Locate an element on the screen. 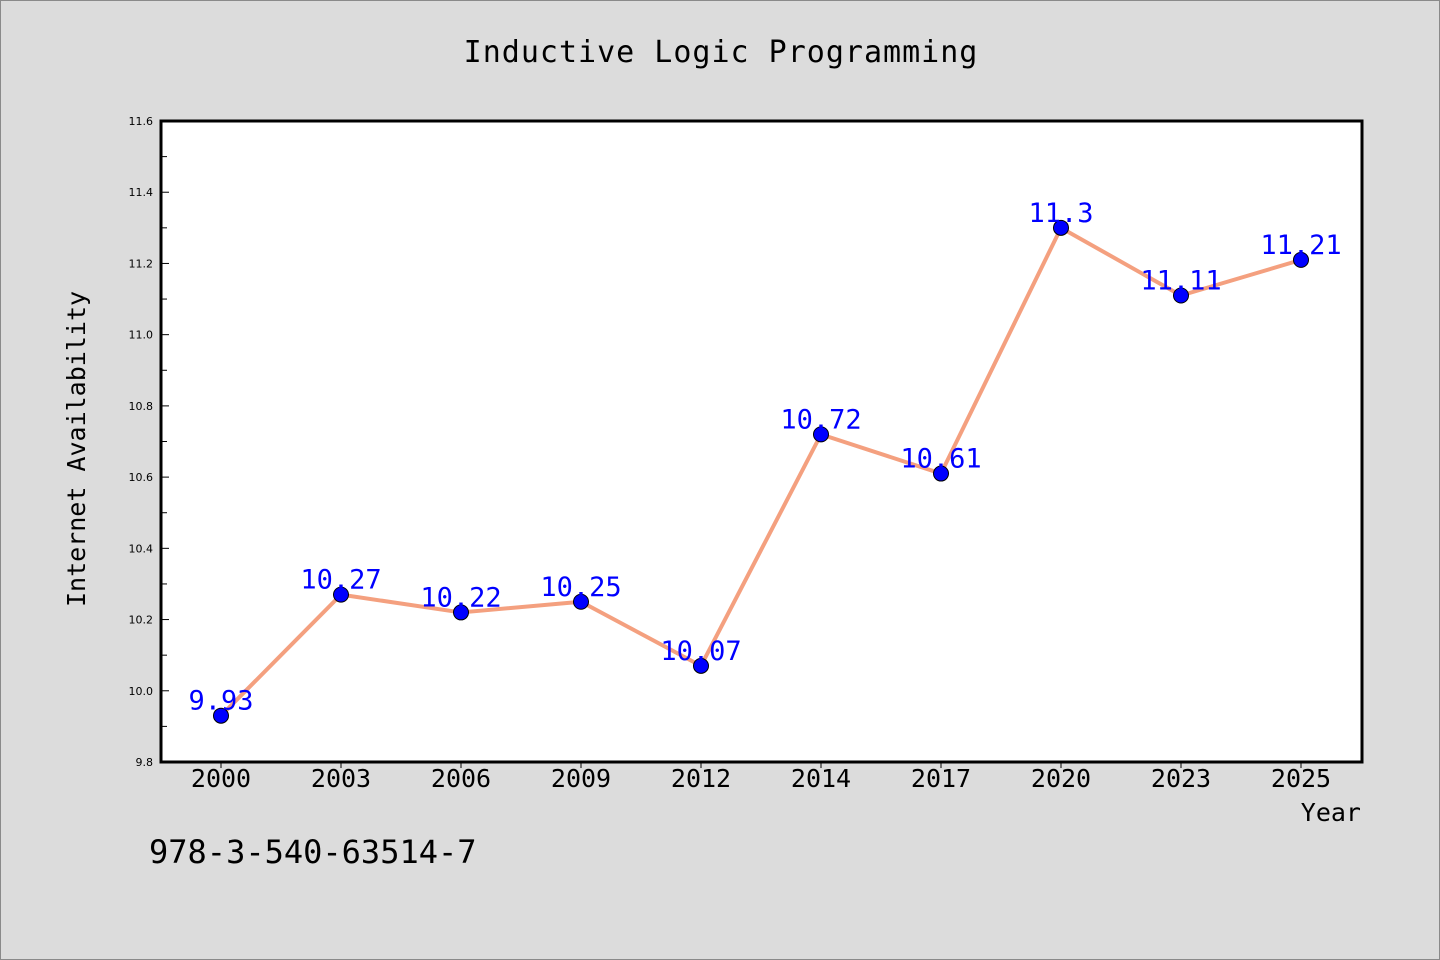 This screenshot has width=1440, height=960. x-tick-label: 2009 is located at coordinates (581, 778).